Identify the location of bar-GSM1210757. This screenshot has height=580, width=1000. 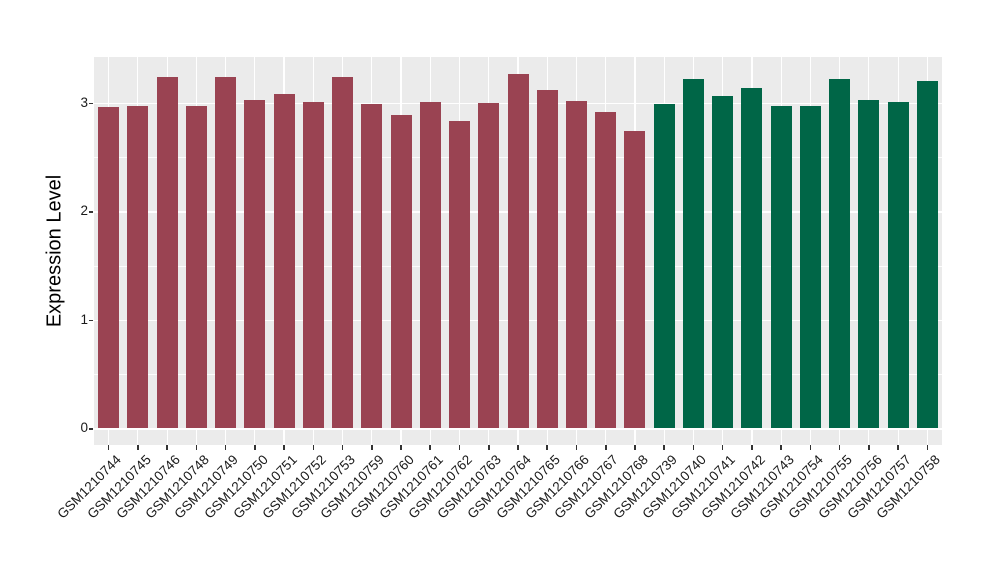
(898, 265).